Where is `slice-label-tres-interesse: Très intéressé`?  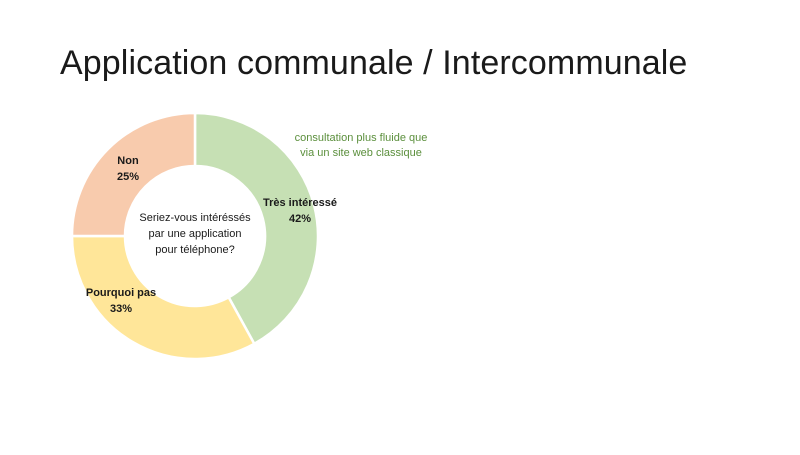 slice-label-tres-interesse: Très intéressé is located at coordinates (300, 203).